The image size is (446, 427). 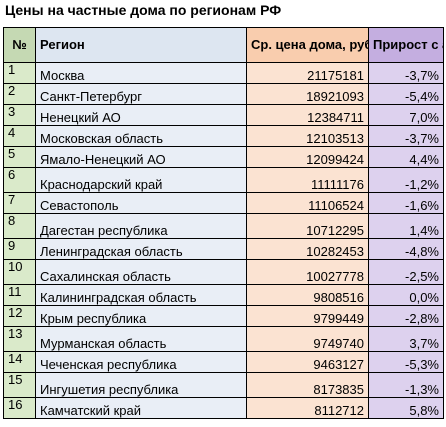 What do you see at coordinates (141, 73) in the screenshot?
I see `region-cell: Москва` at bounding box center [141, 73].